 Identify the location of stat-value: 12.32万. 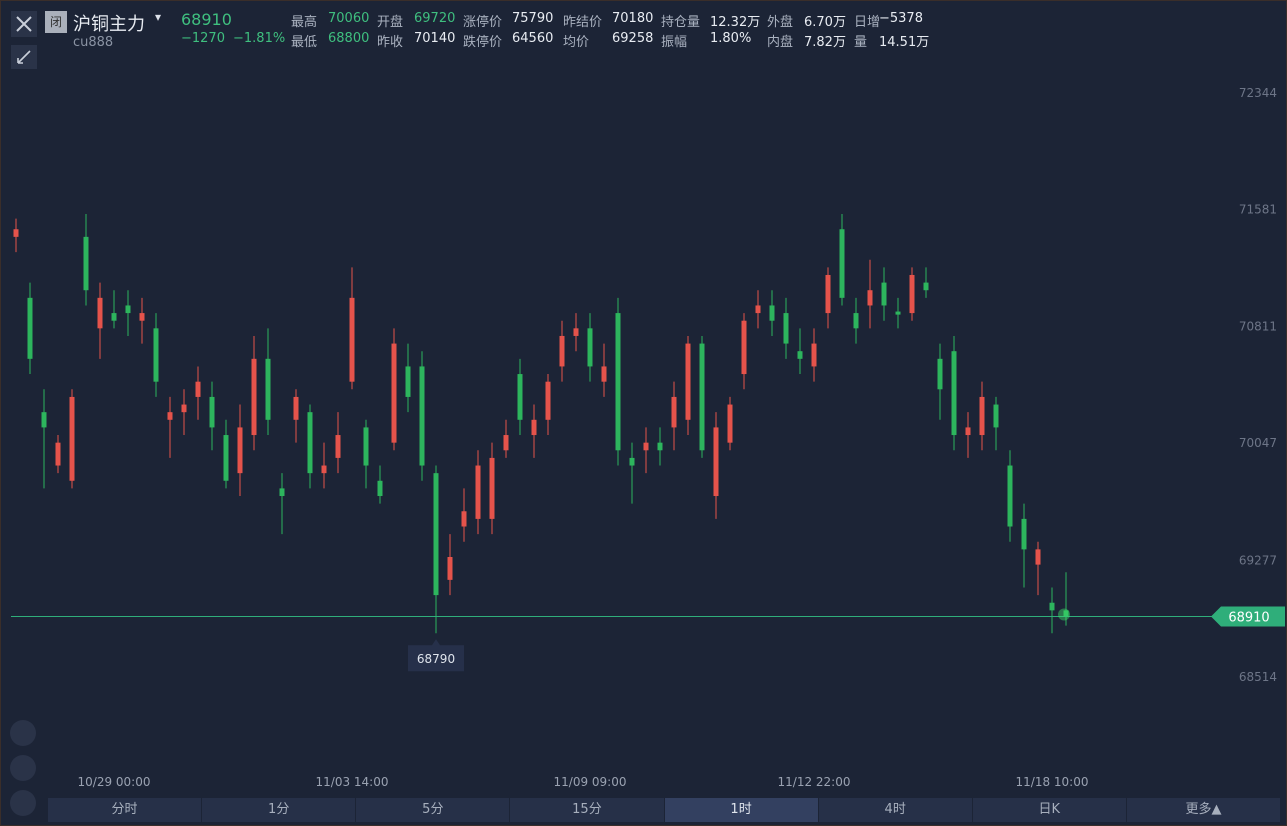
(735, 22).